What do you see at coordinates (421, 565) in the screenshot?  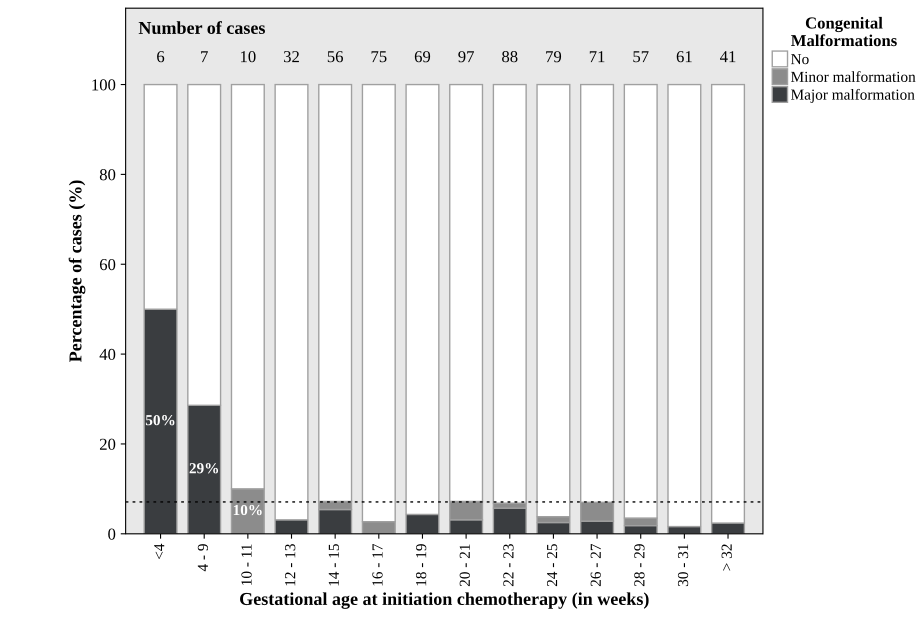 I see `x-tick-label: 18 - 19` at bounding box center [421, 565].